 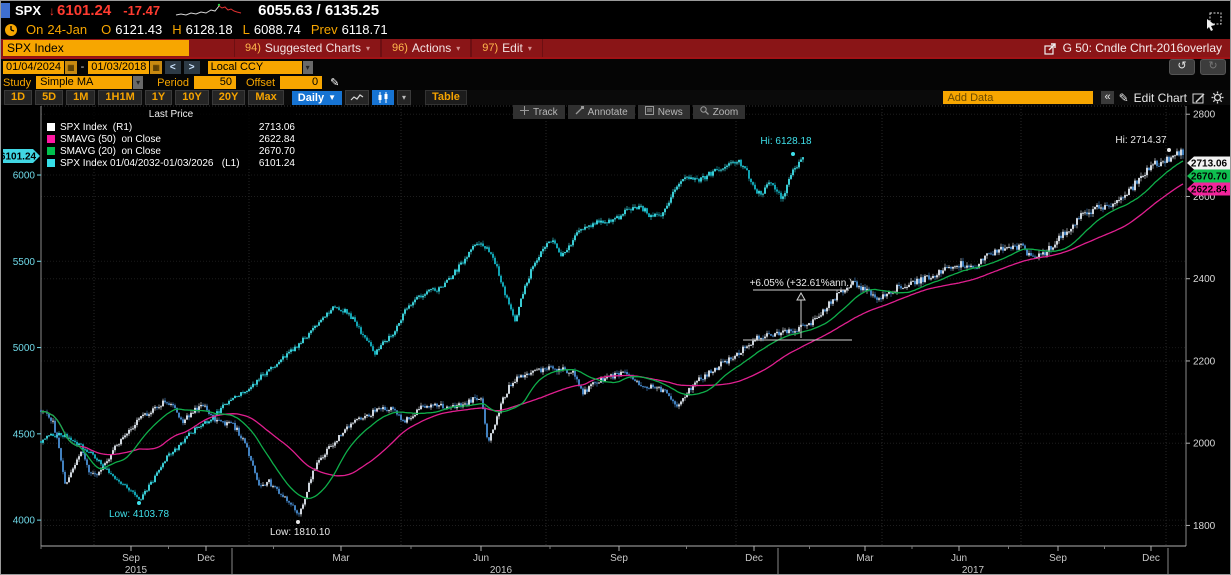 I want to click on svg-text: Mar, so click(x=865, y=558).